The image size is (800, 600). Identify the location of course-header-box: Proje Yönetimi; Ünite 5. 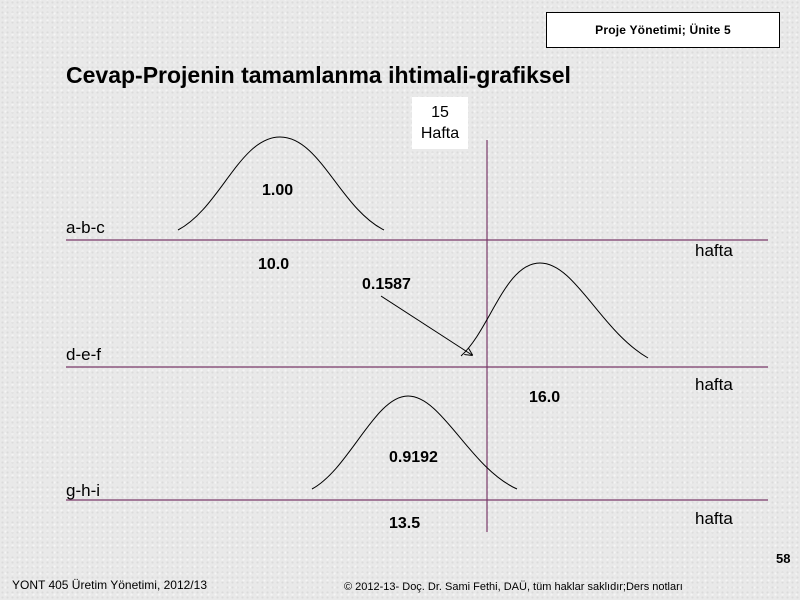
(663, 30).